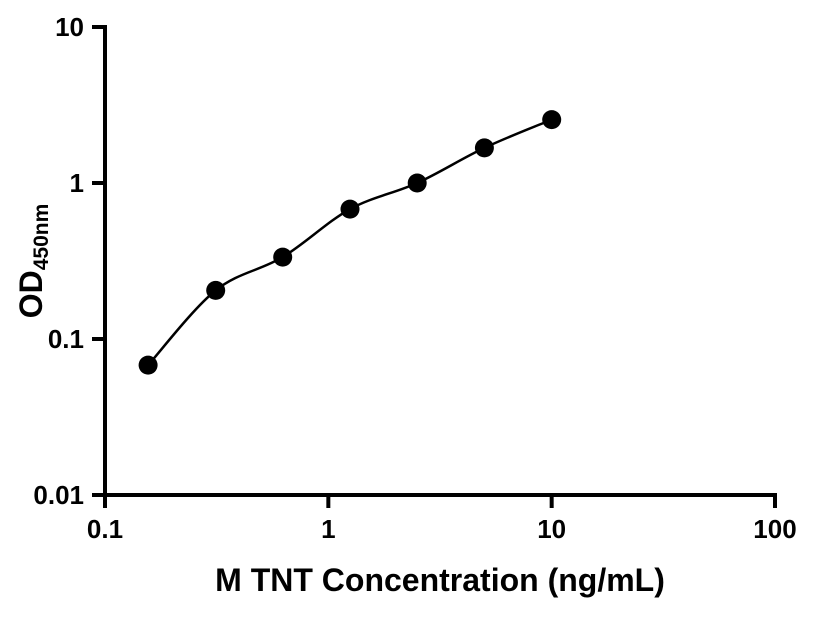 This screenshot has width=816, height=617. I want to click on y-tick-label: 10, so click(69, 27).